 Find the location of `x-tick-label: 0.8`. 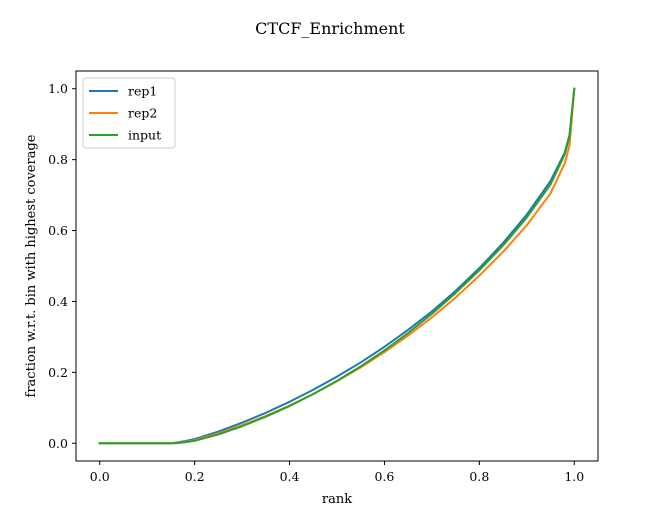

x-tick-label: 0.8 is located at coordinates (479, 476).